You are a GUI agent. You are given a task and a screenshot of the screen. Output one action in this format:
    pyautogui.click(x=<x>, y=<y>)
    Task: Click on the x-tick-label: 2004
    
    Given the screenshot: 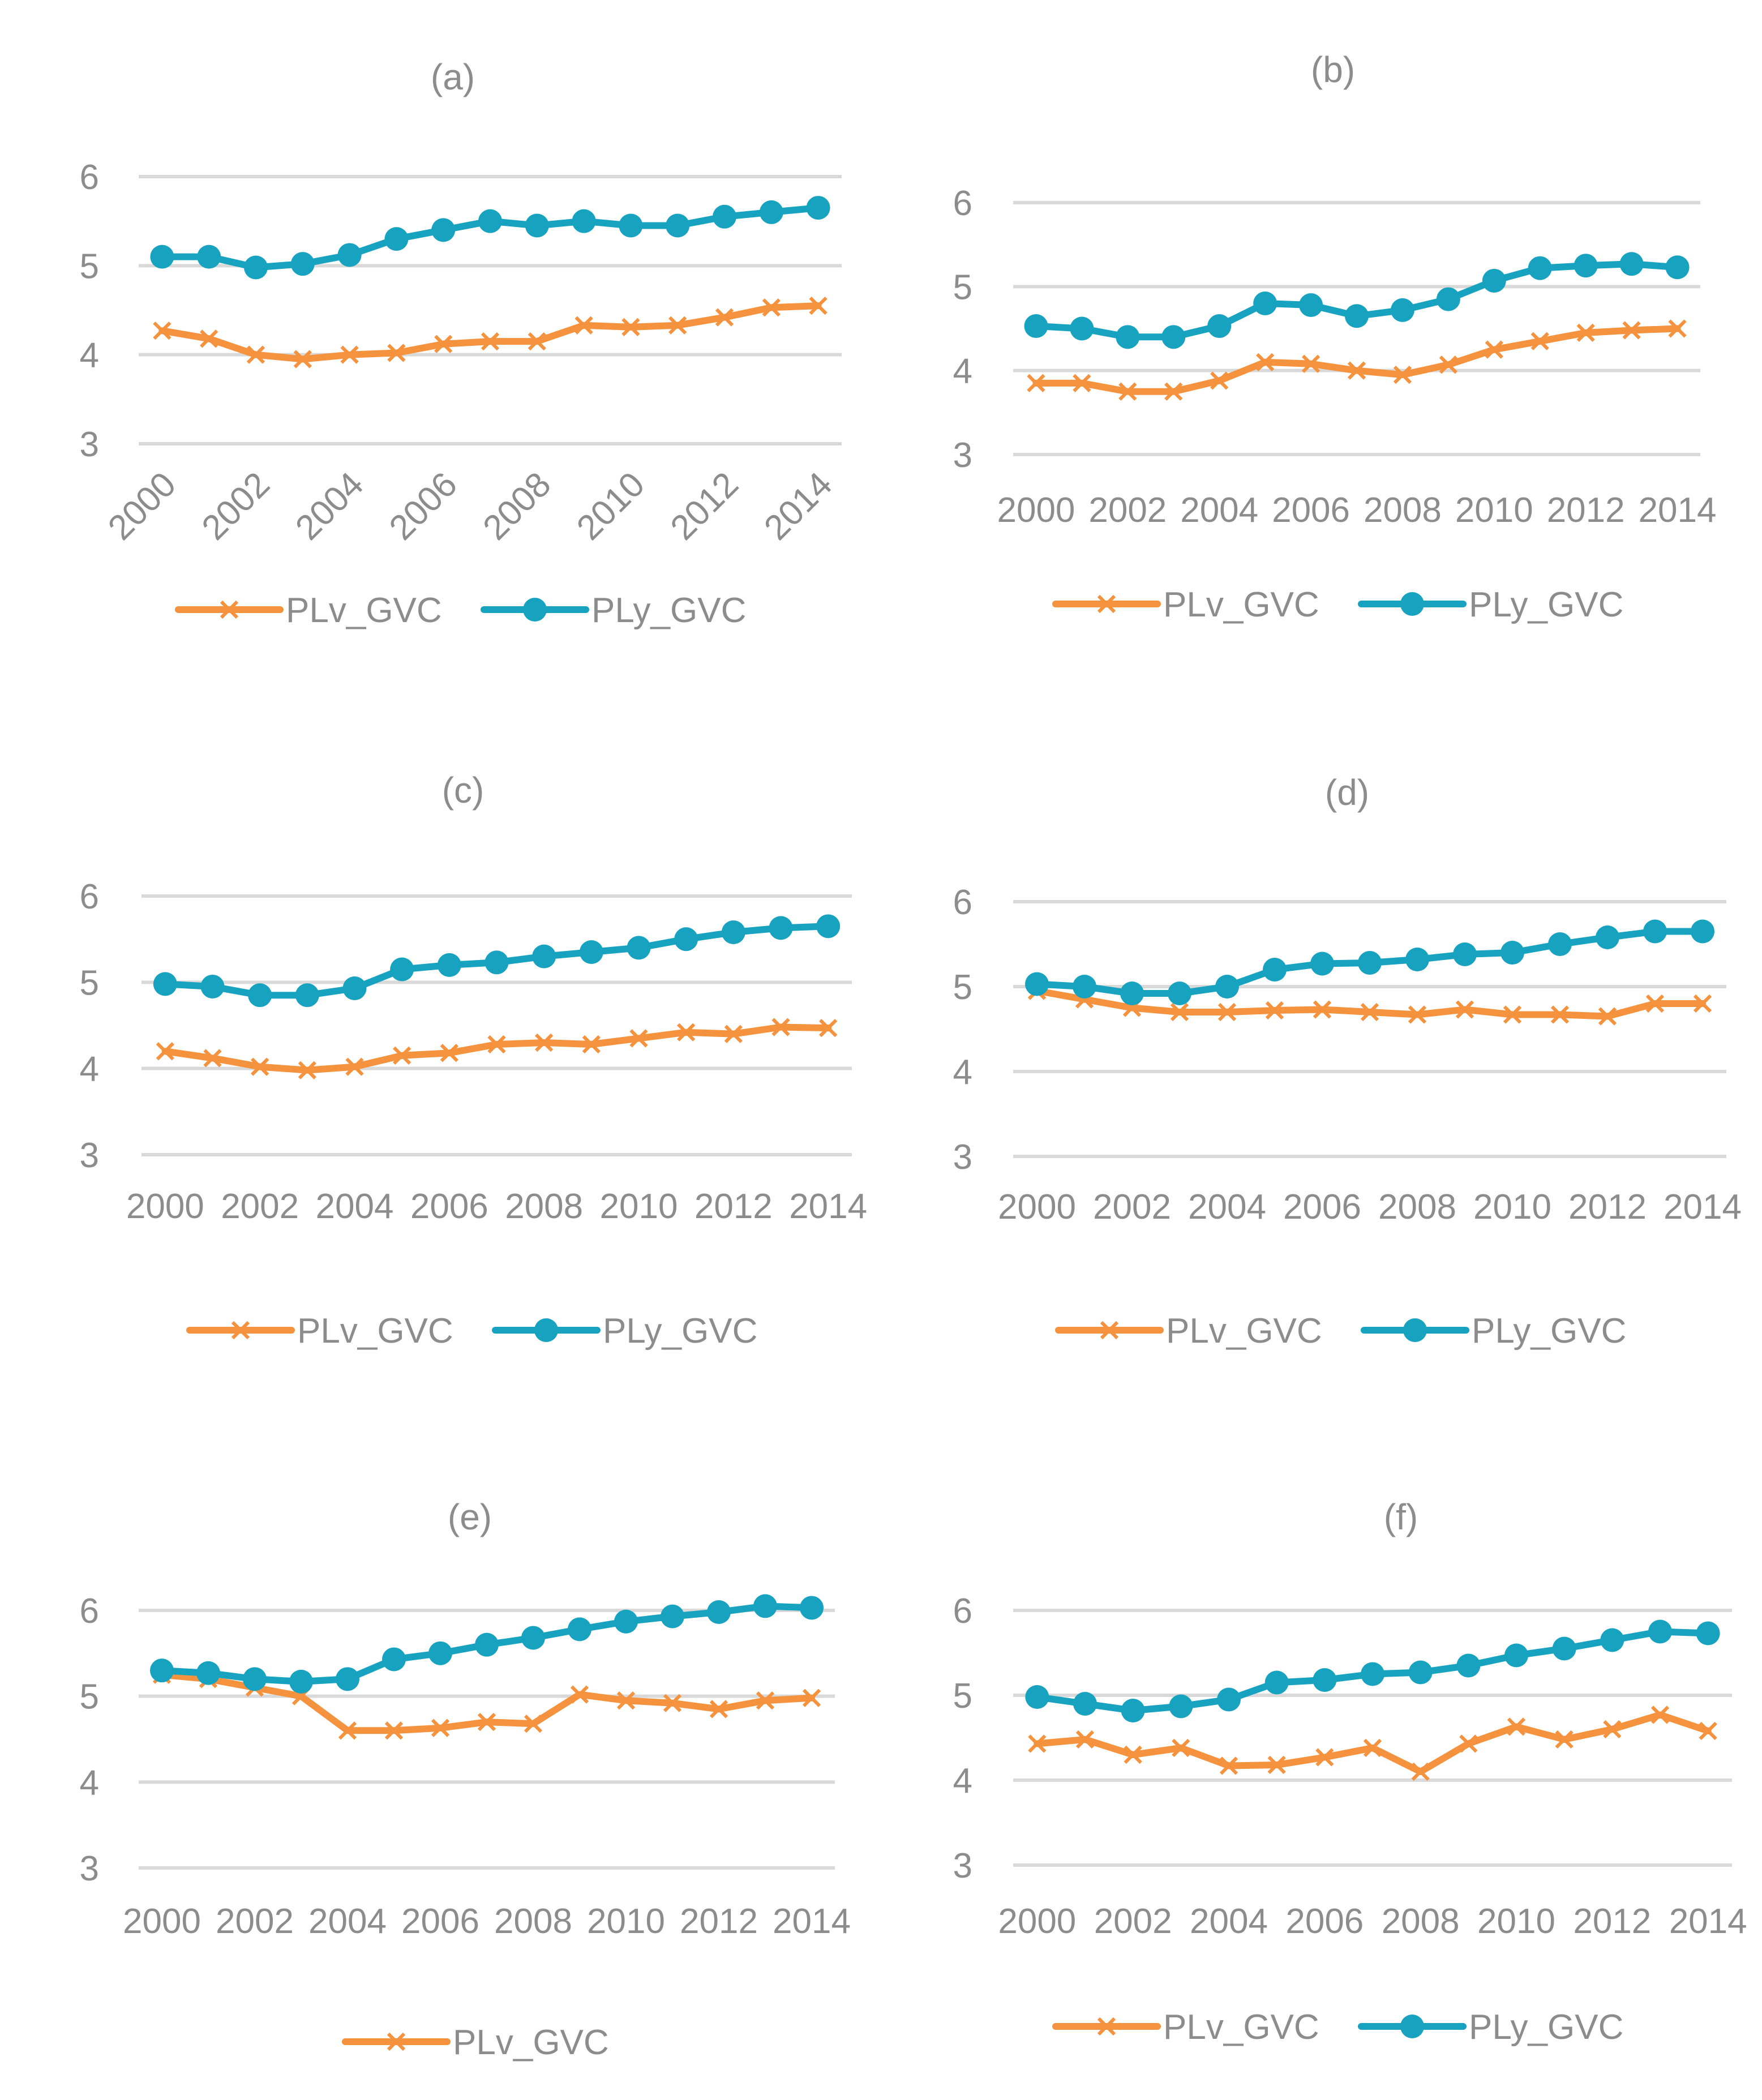 What is the action you would take?
    pyautogui.click(x=1227, y=1207)
    